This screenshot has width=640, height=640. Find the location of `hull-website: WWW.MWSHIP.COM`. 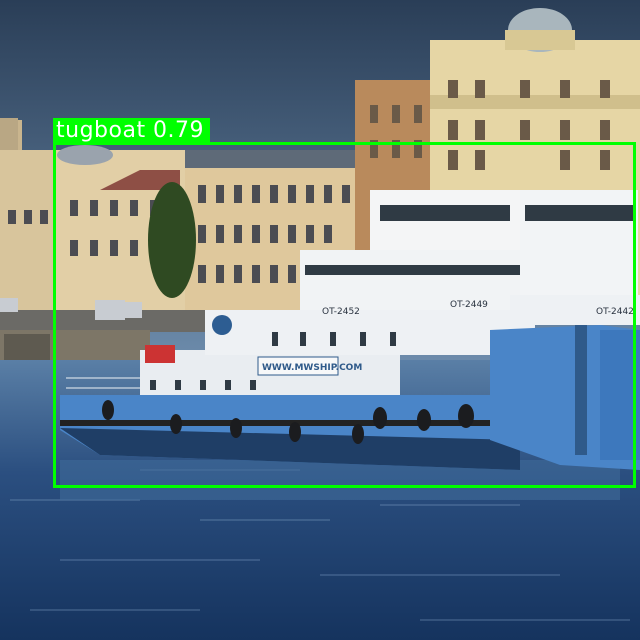

hull-website: WWW.MWSHIP.COM is located at coordinates (312, 368).